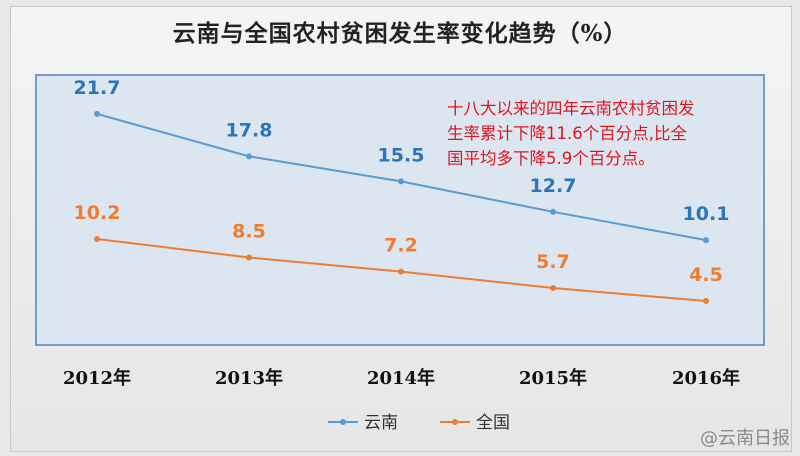 The image size is (800, 456). Describe the element at coordinates (493, 423) in the screenshot. I see `legend-label: 全国` at that location.